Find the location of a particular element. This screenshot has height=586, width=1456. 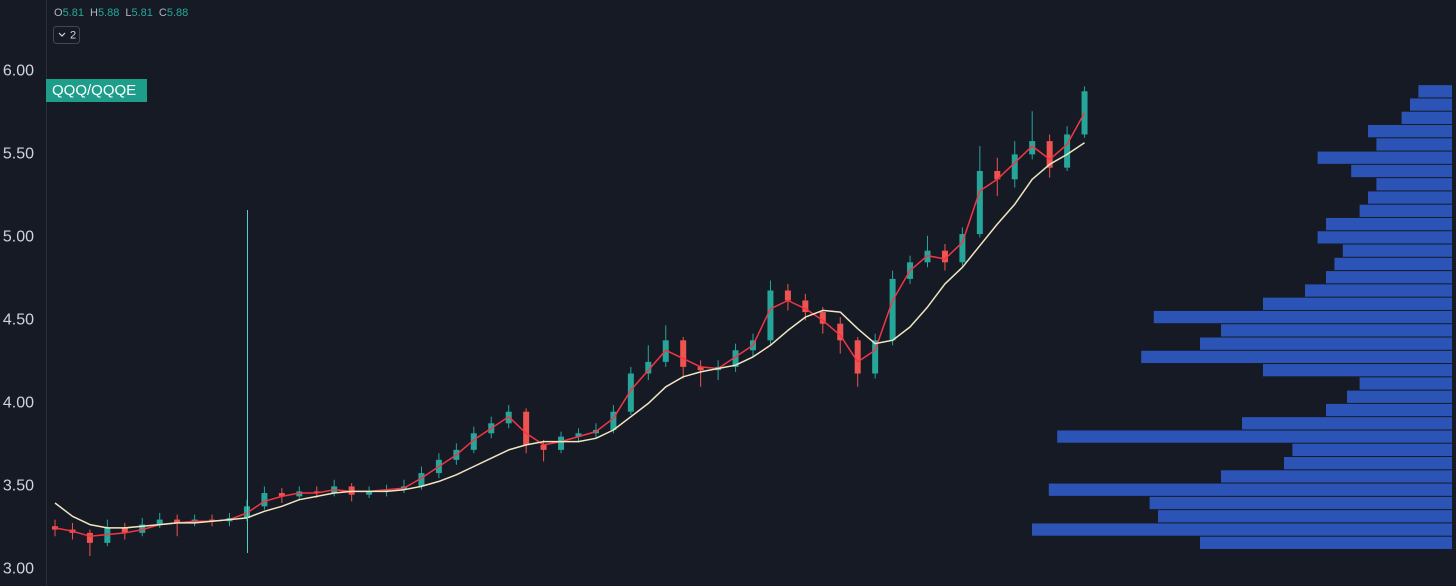

ohlc-key: C is located at coordinates (163, 13).